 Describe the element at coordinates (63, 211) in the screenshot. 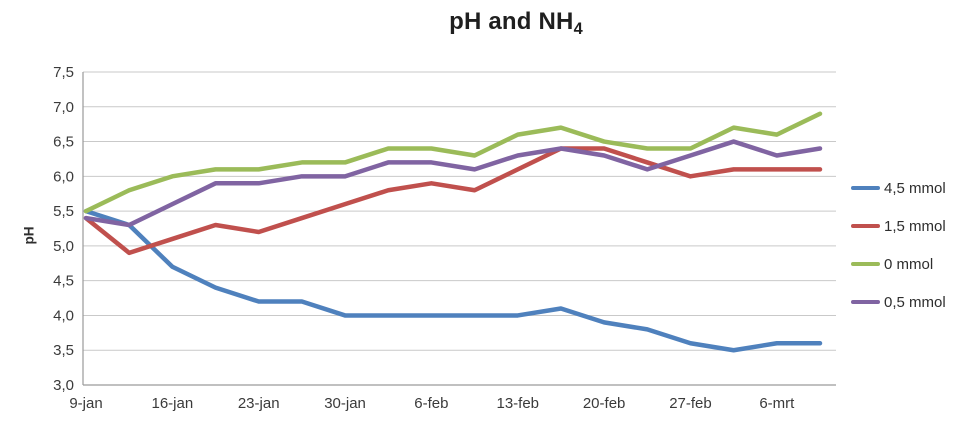

I see `y-tick-label: 5,5` at that location.